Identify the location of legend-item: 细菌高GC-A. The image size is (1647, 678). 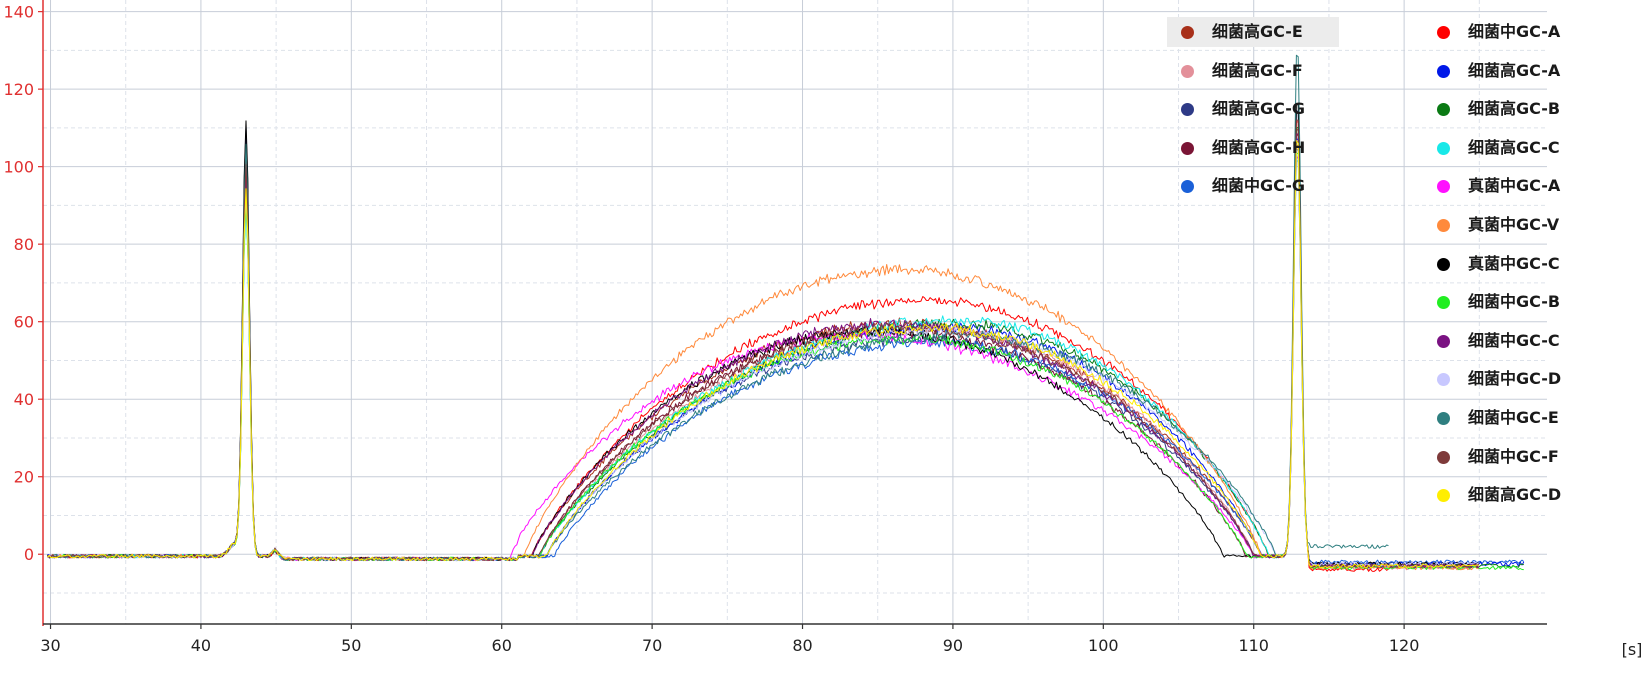
(1498, 71).